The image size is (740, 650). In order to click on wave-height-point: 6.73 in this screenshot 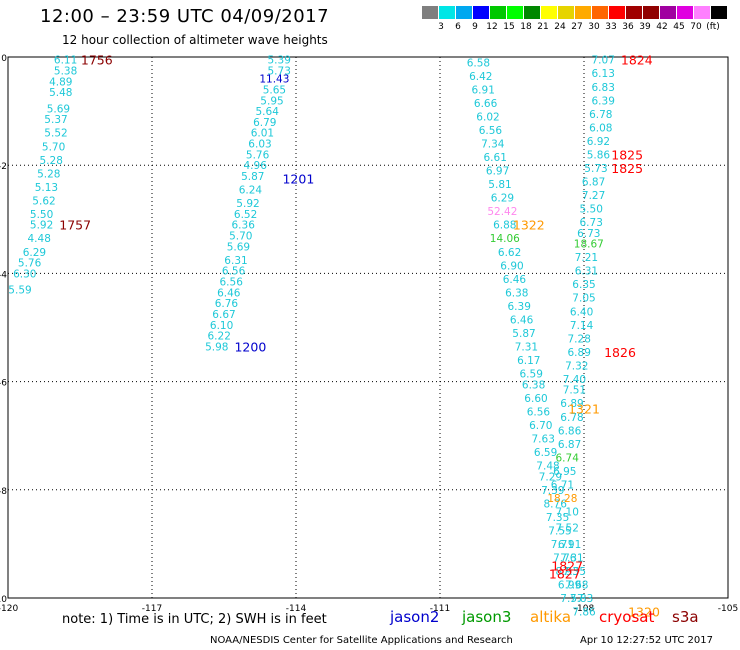, I will do `click(588, 234)`.